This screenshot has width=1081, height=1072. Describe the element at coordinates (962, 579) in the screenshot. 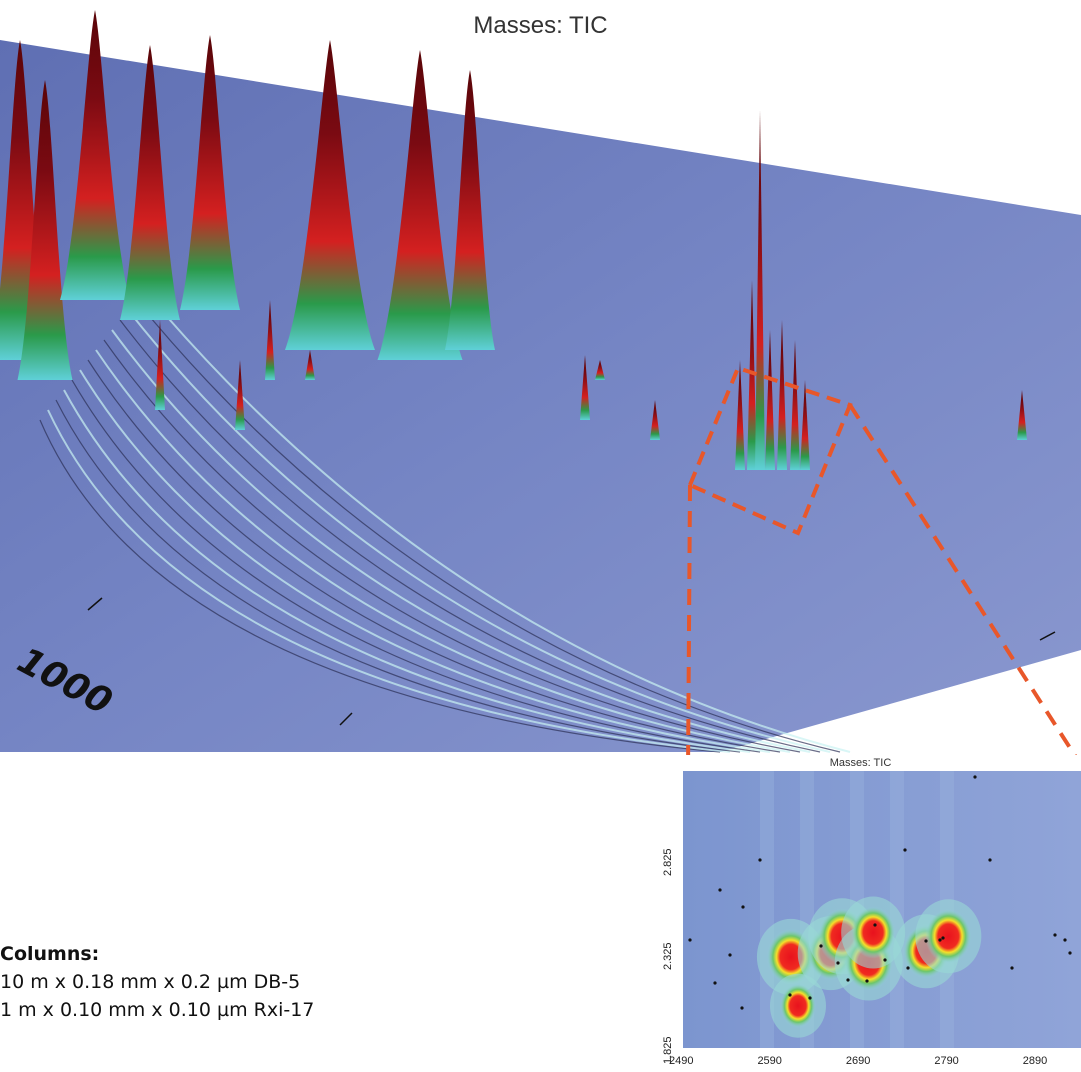

I see `zoom-connector-right` at that location.